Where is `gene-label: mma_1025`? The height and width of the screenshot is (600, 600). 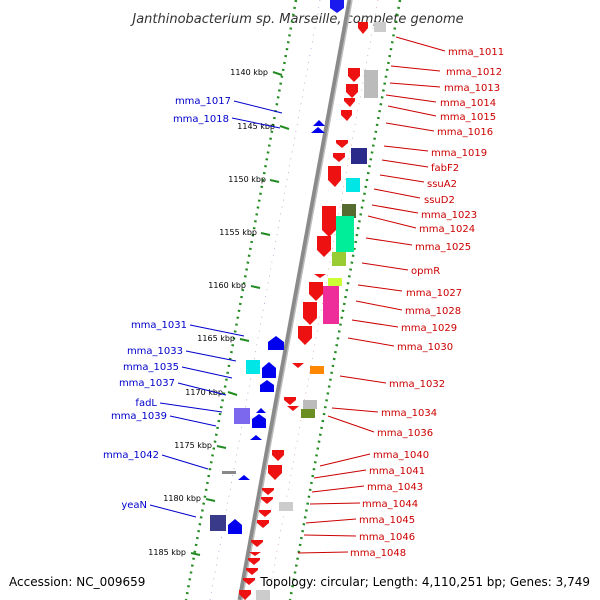
gene-label: mma_1025 is located at coordinates (443, 247).